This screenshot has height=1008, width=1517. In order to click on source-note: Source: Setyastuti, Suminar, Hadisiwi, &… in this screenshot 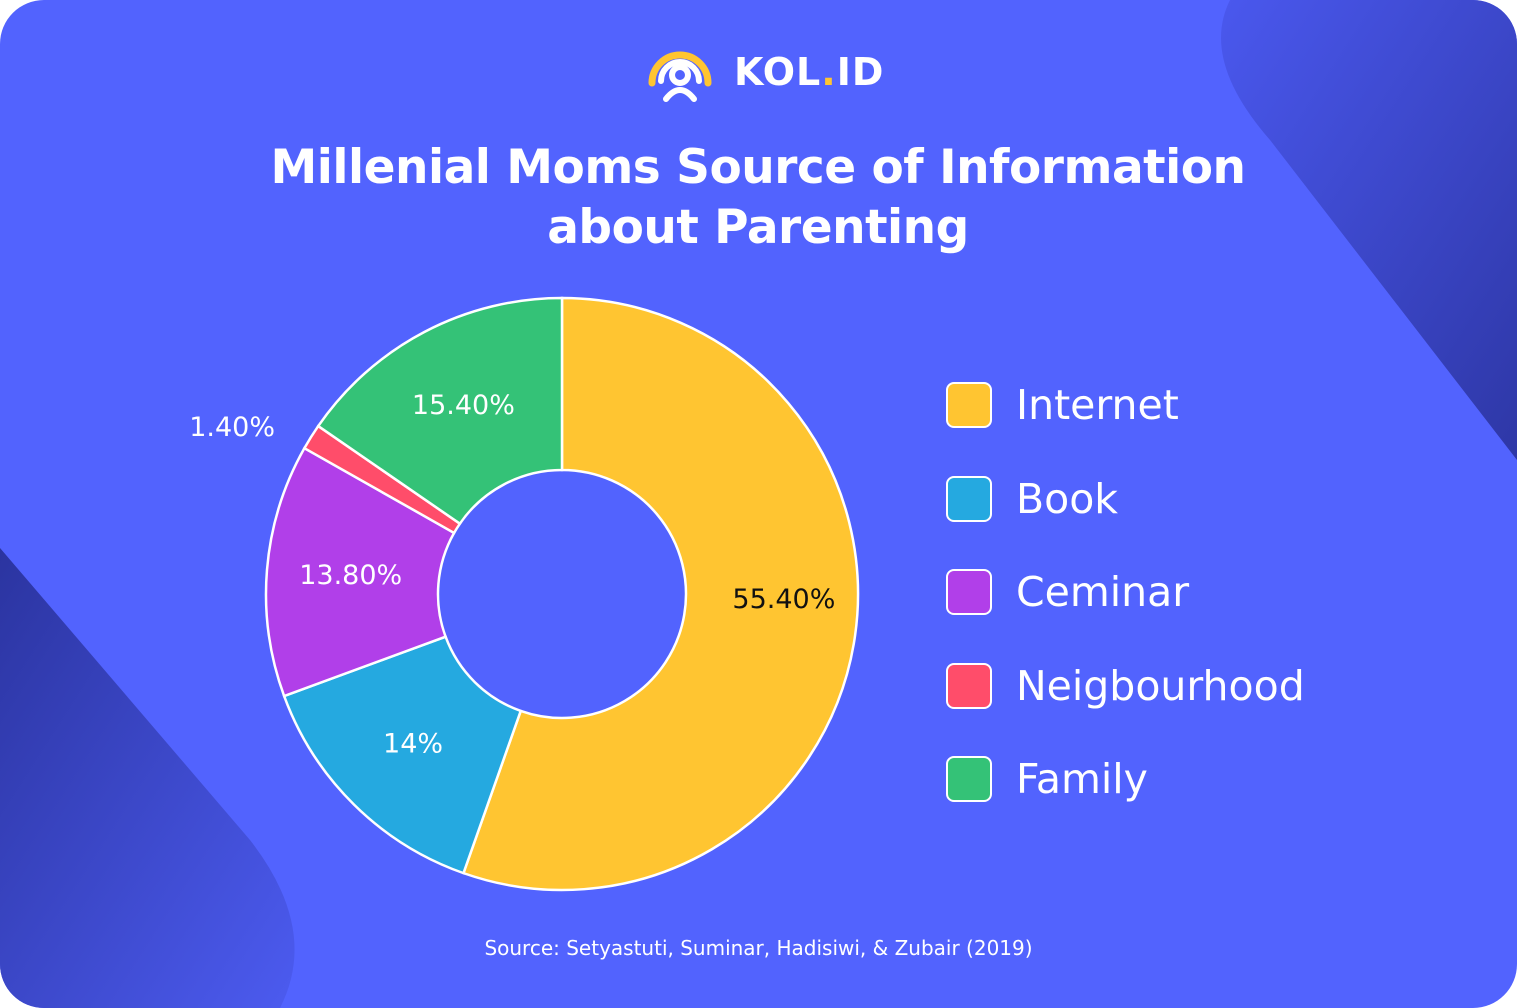, I will do `click(758, 948)`.